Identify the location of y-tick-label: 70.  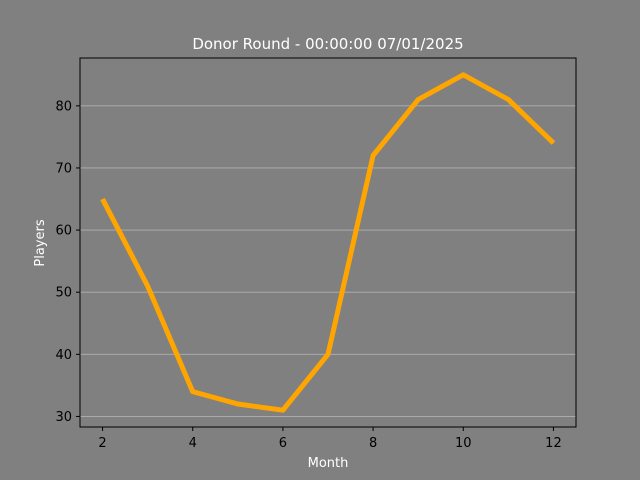
(63, 168).